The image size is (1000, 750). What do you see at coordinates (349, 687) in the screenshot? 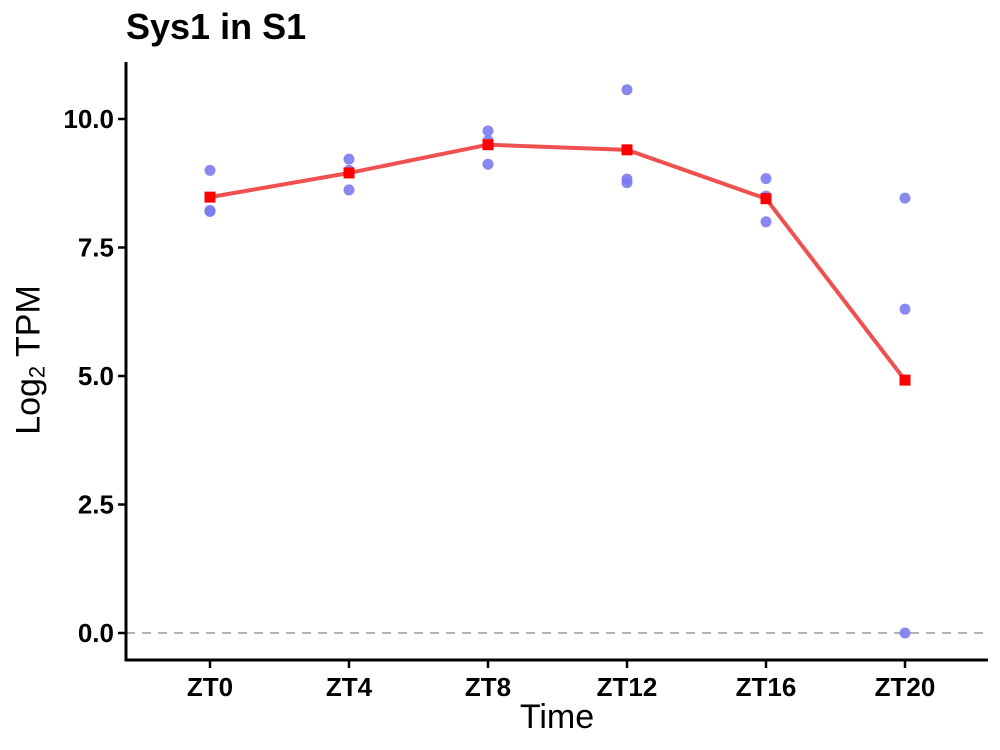
I see `x-tick-label: ZT4` at bounding box center [349, 687].